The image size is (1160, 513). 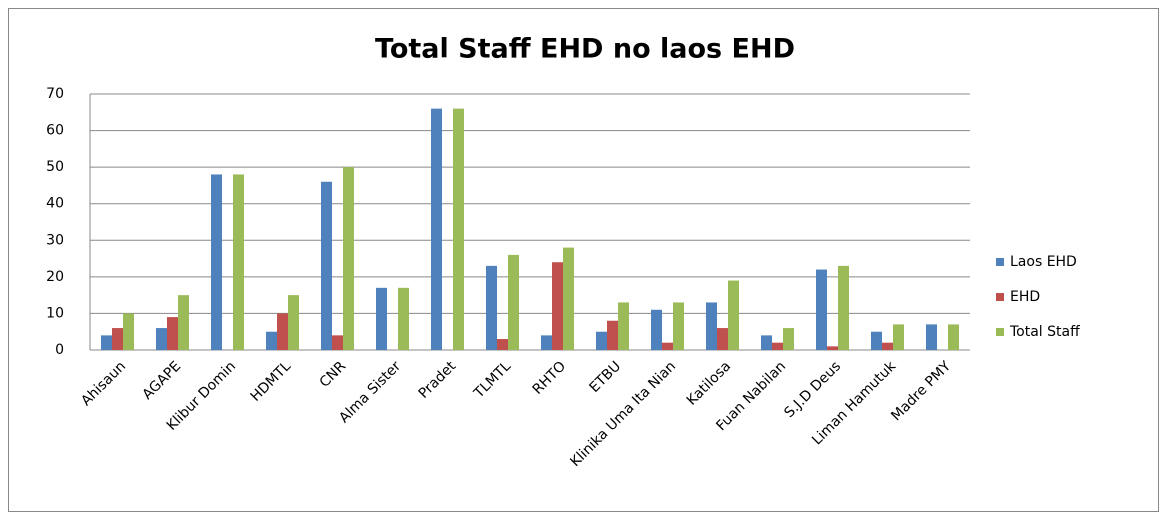 I want to click on y-tick-label: 30, so click(x=55, y=240).